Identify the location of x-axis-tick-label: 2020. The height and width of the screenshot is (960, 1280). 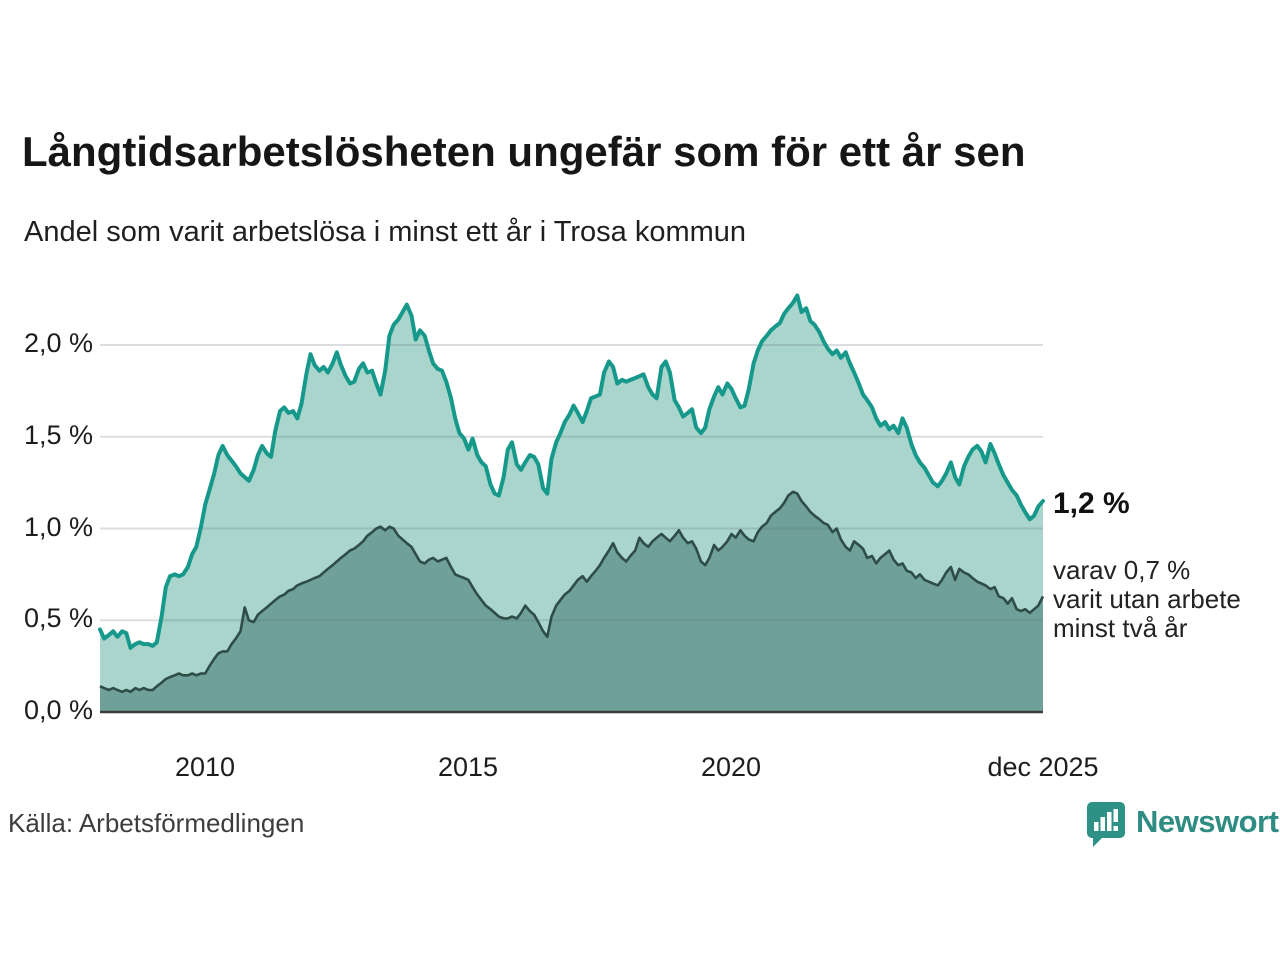
(731, 767).